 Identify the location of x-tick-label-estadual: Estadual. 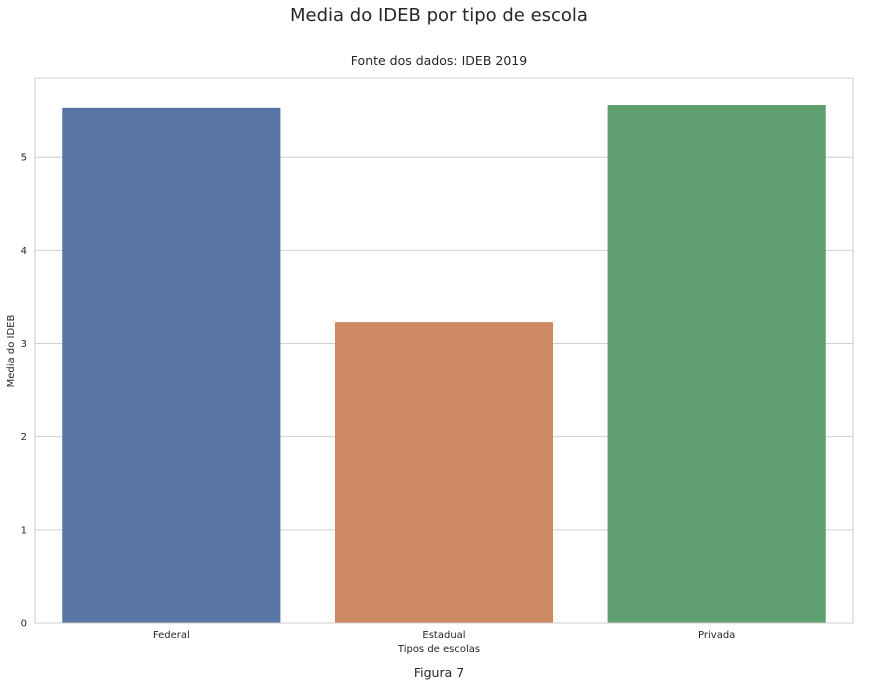
(443, 635).